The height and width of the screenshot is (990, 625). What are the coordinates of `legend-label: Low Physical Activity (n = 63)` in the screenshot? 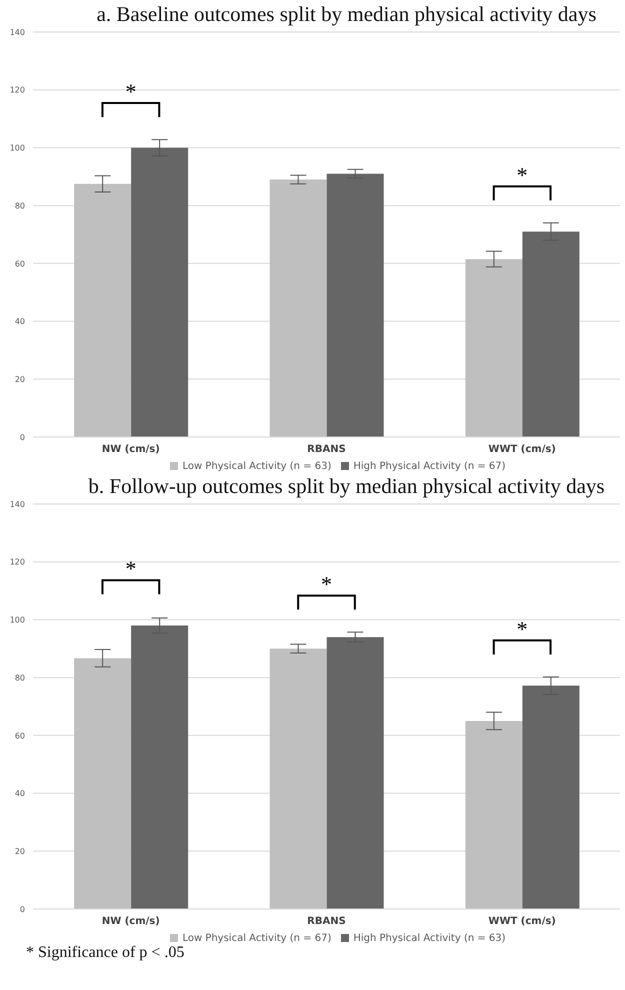 It's located at (257, 466).